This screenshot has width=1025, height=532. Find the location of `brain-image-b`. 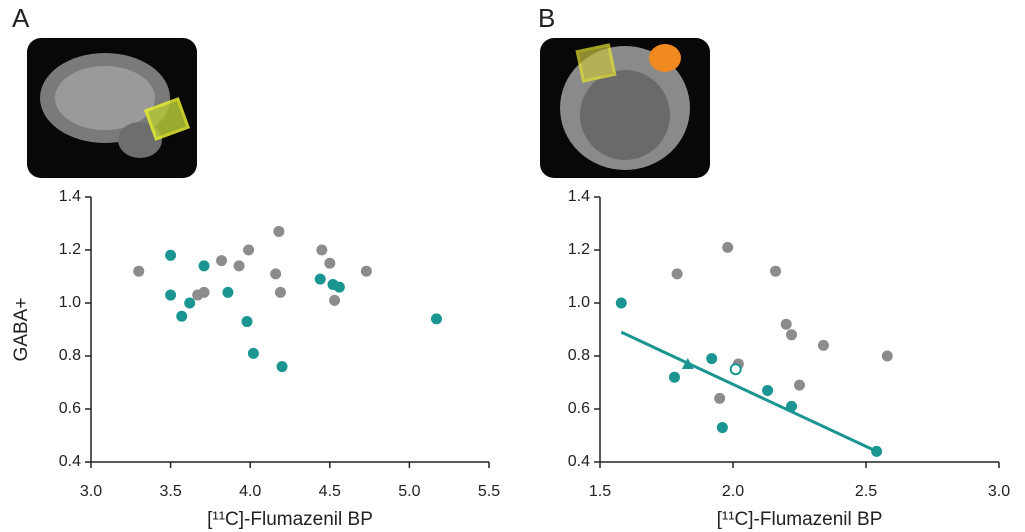

brain-image-b is located at coordinates (625, 108).